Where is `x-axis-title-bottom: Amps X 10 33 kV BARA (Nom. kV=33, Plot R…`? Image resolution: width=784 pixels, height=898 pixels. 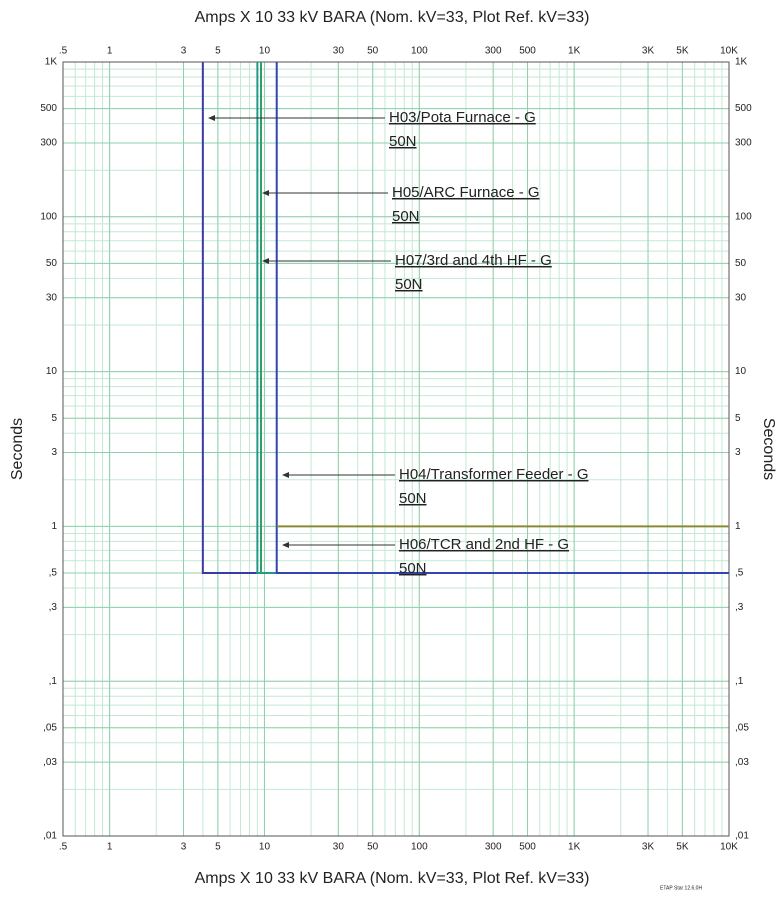
x-axis-title-bottom: Amps X 10 33 kV BARA (Nom. kV=33, Plot R… is located at coordinates (392, 878).